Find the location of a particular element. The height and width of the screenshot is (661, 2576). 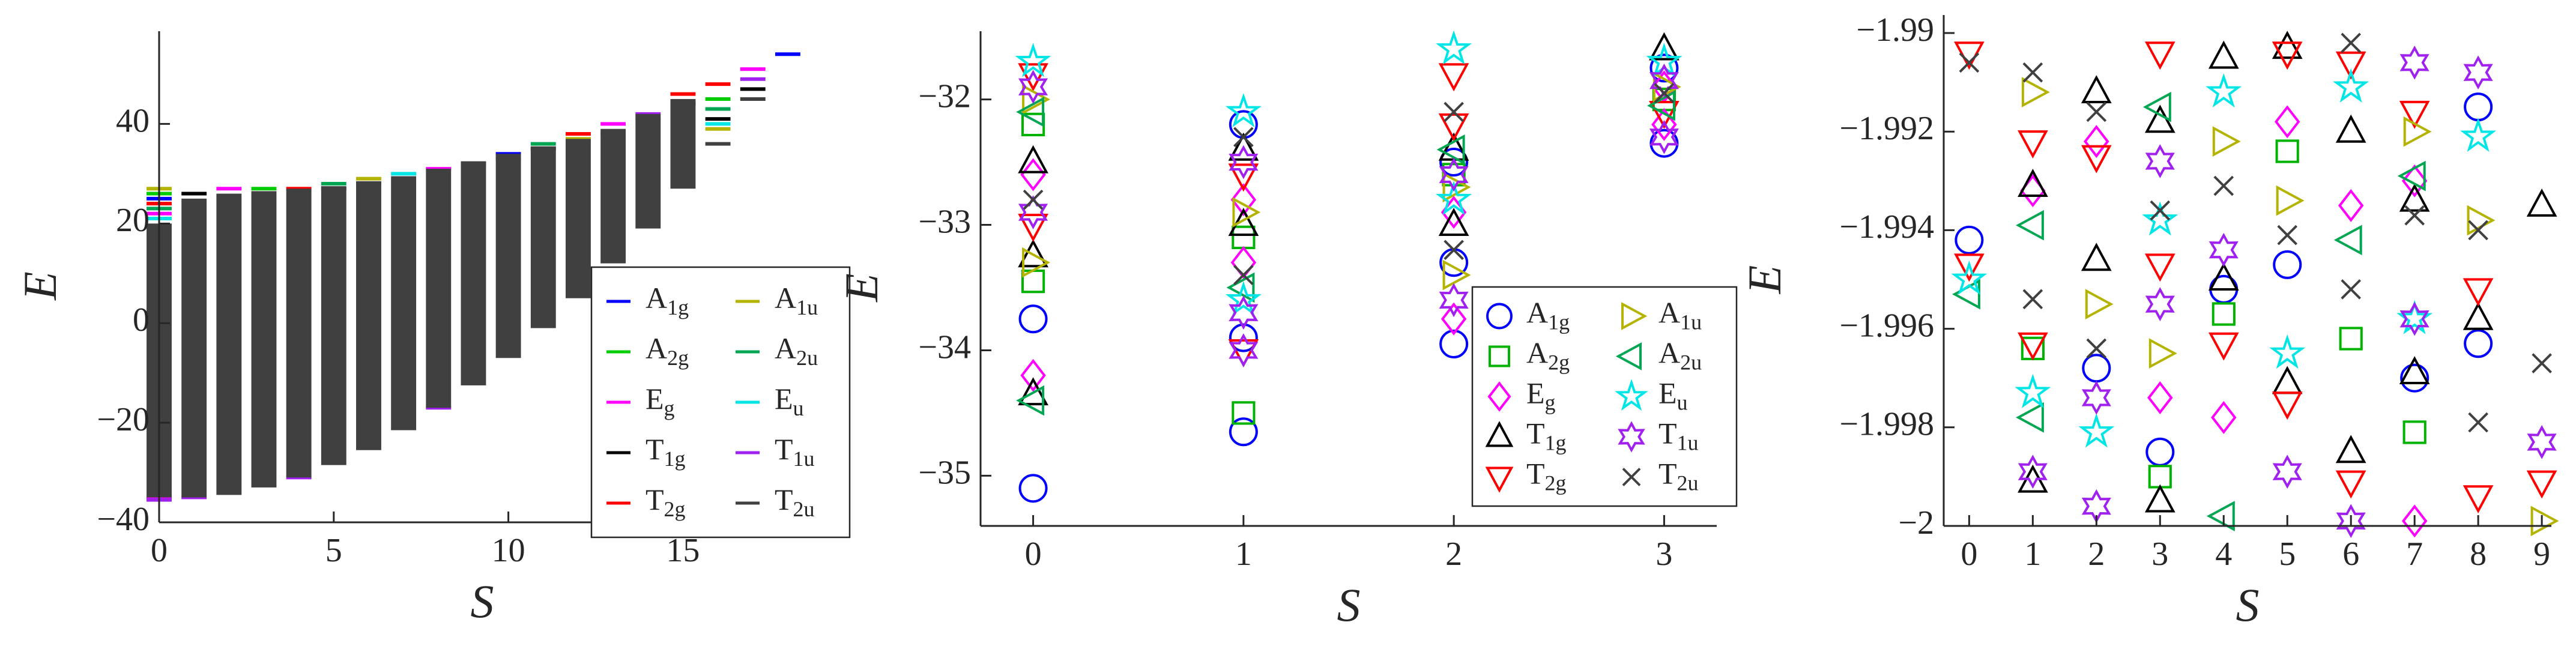

y-tick-label: 40 is located at coordinates (133, 120).